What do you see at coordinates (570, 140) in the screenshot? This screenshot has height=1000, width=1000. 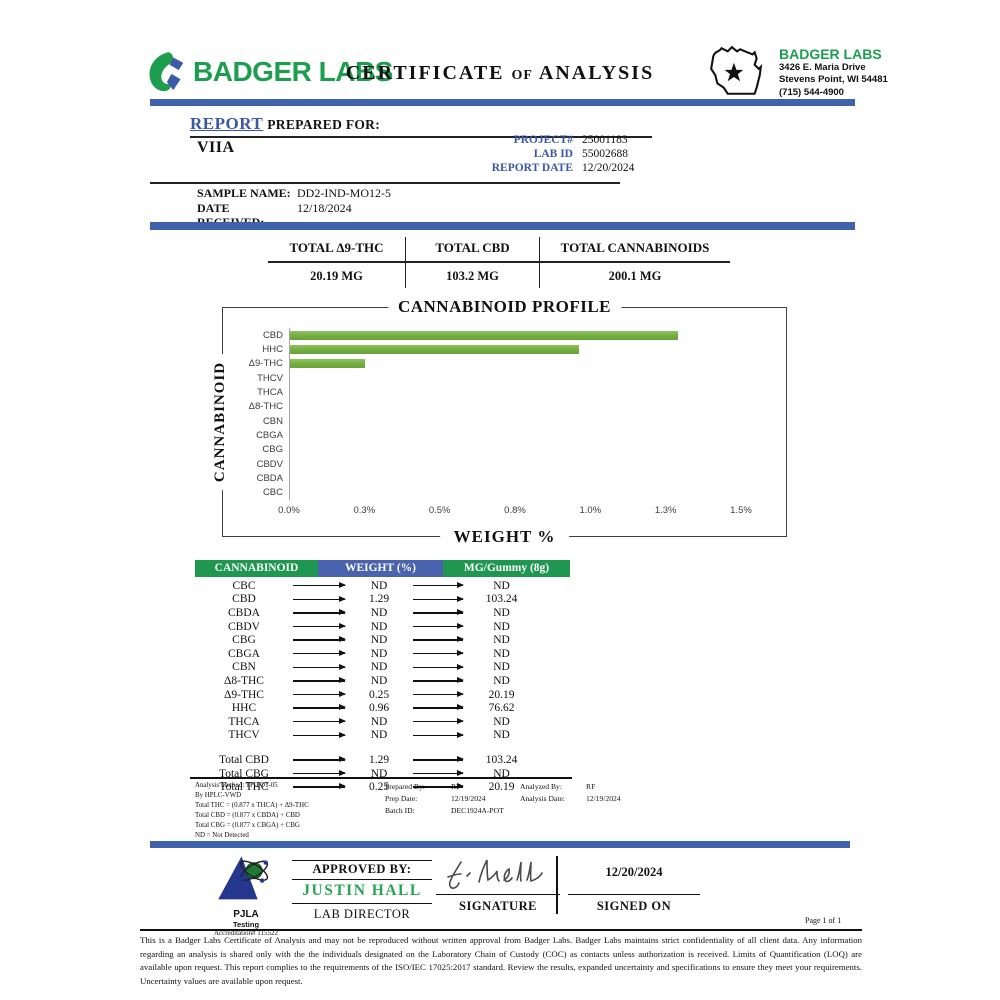 I see `field-project: PROJECT# 25001183` at bounding box center [570, 140].